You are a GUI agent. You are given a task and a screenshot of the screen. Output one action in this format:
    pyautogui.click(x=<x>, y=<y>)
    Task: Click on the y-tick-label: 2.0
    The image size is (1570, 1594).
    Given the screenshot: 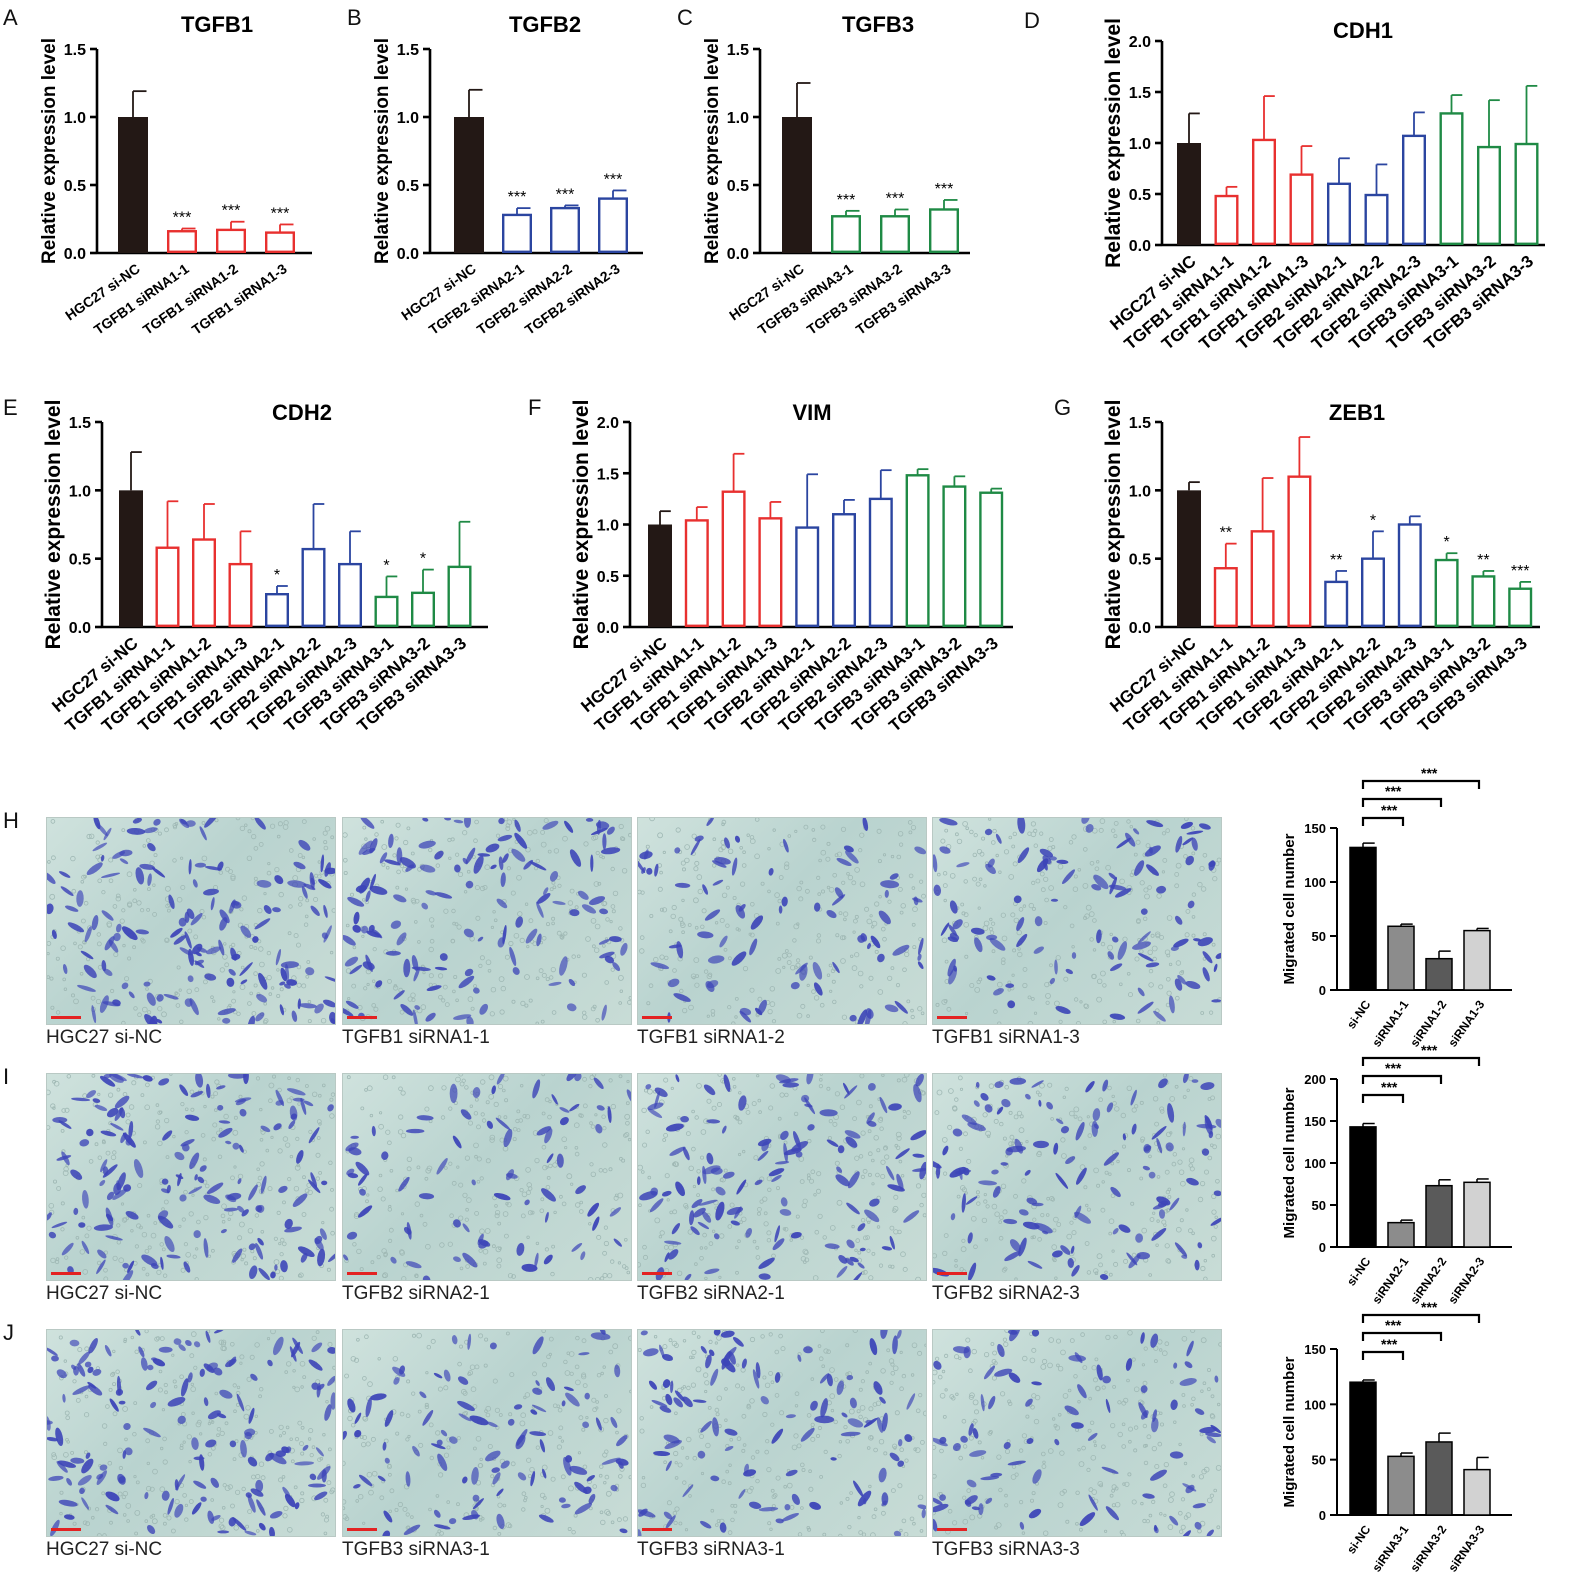 What is the action you would take?
    pyautogui.click(x=1140, y=42)
    